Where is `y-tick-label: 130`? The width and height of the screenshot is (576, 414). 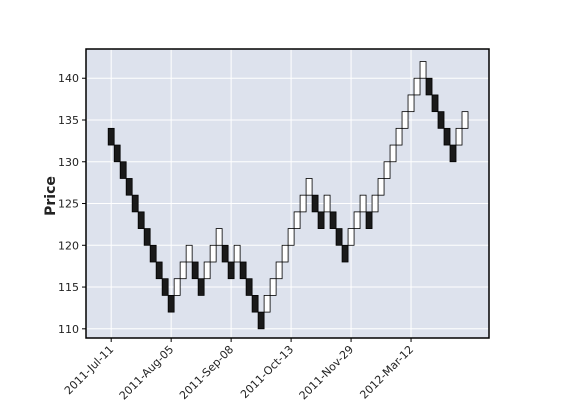
y-tick-label: 130 is located at coordinates (68, 162).